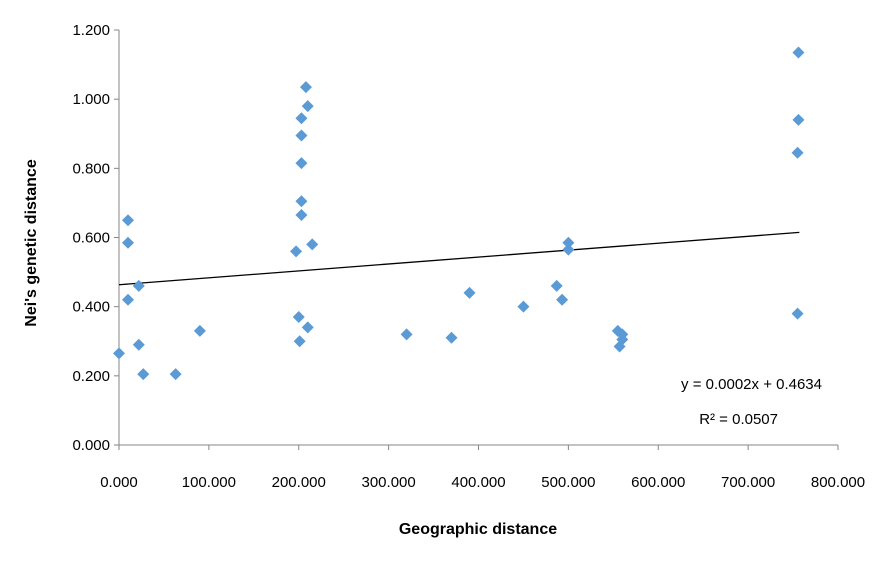 Image resolution: width=894 pixels, height=571 pixels. What do you see at coordinates (838, 482) in the screenshot?
I see `x-tick-label: 800.000` at bounding box center [838, 482].